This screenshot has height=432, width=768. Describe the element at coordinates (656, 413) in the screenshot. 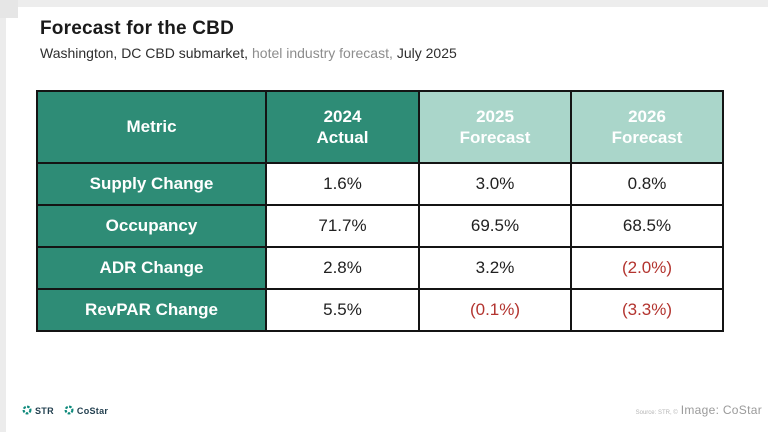

I see `source-note: Source: STR, ©` at that location.